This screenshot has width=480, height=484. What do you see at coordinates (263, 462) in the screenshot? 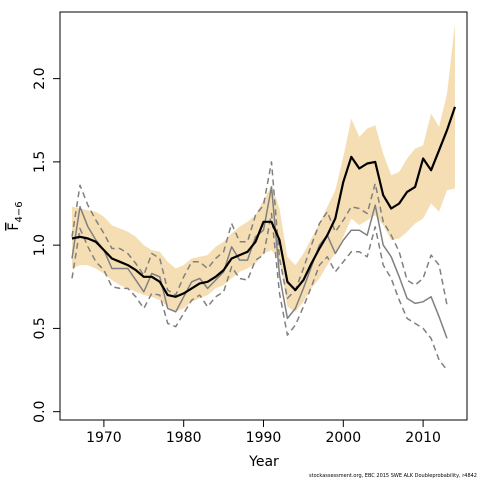
I see `x-axis-title: Year` at bounding box center [263, 462].